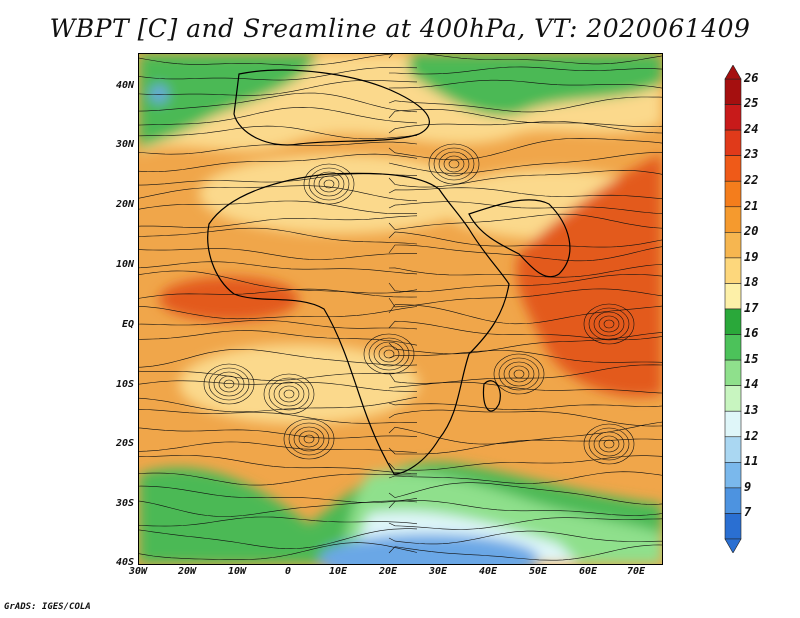 This screenshot has width=800, height=618. What do you see at coordinates (159, 94) in the screenshot?
I see `blue-spot-nw` at bounding box center [159, 94].